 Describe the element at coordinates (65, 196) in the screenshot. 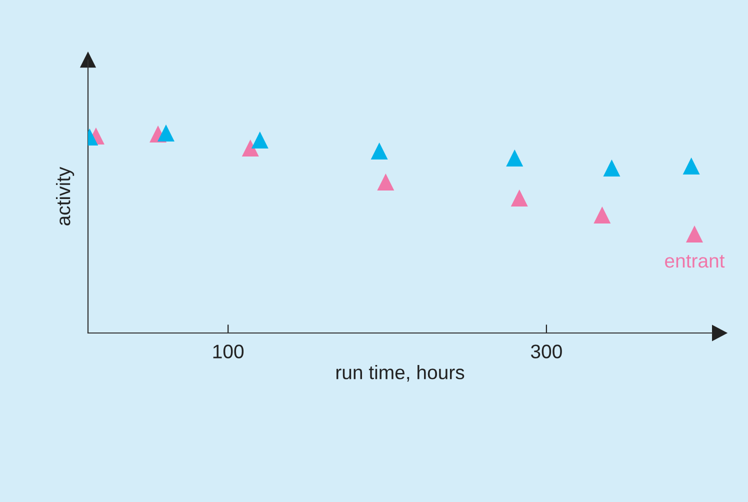

I see `y-axis-title: activity` at that location.